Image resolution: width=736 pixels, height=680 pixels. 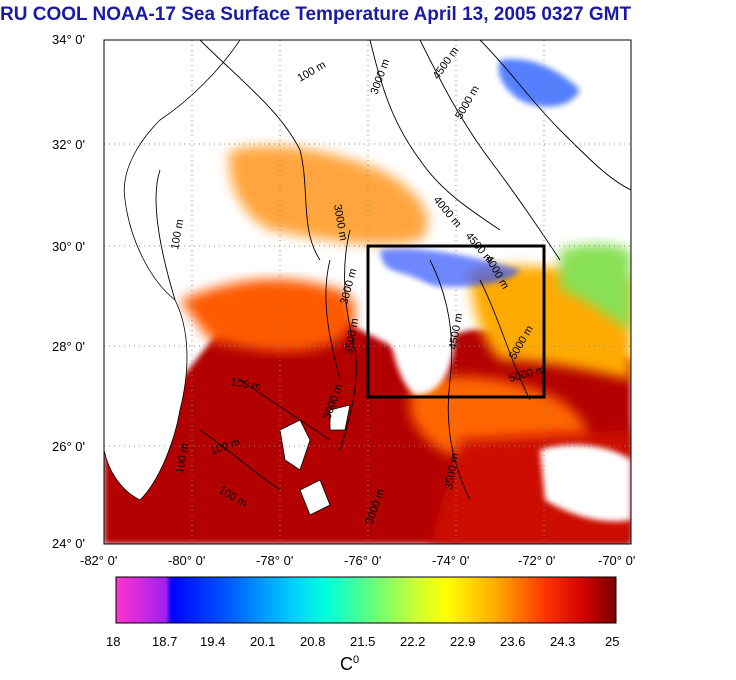 What do you see at coordinates (450, 560) in the screenshot?
I see `lon-tick-label: -74° 0'` at bounding box center [450, 560].